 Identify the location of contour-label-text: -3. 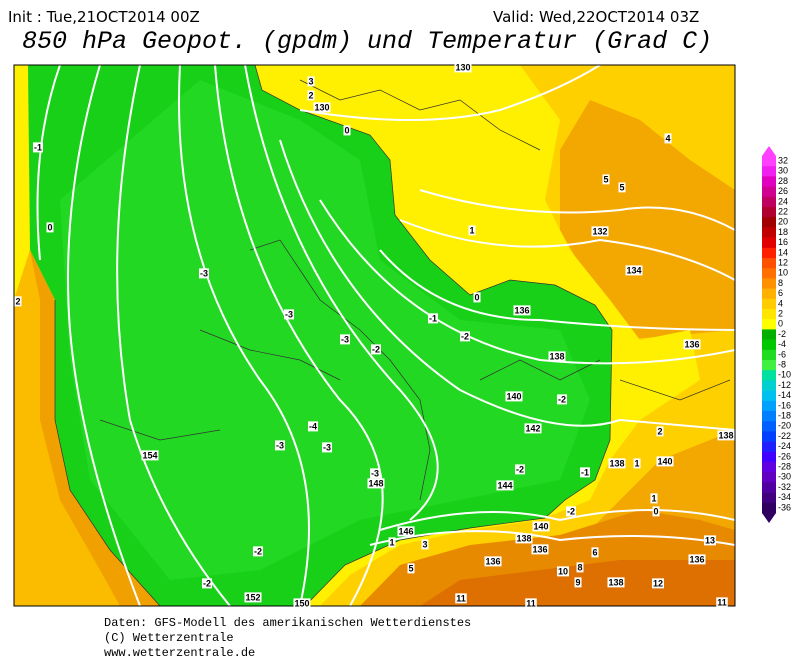
(280, 445).